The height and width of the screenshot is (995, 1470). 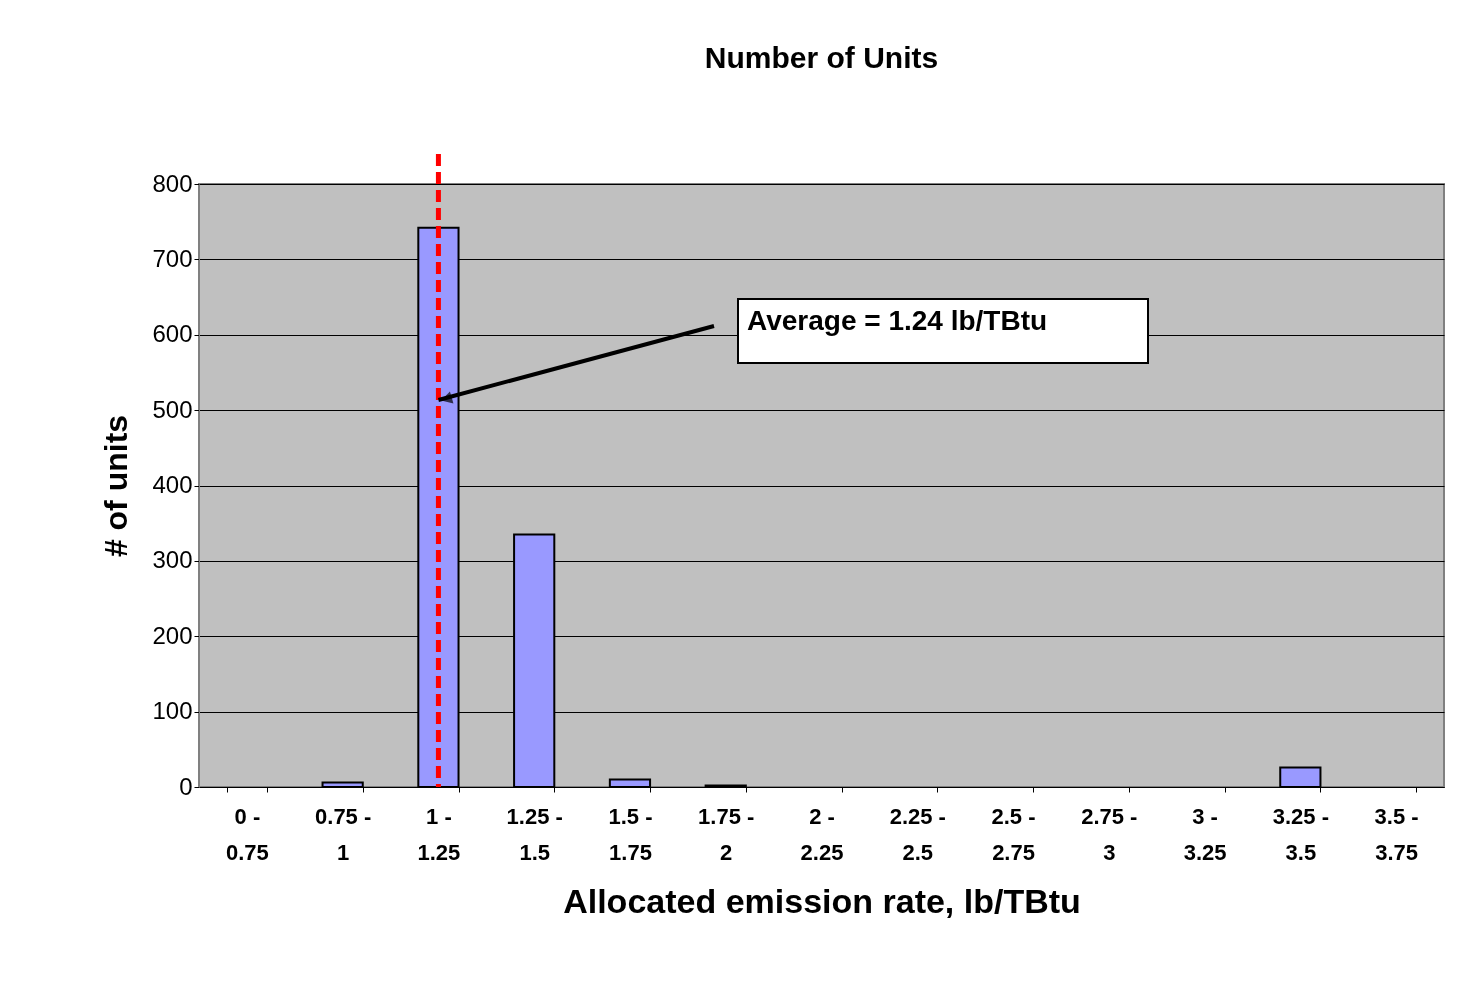 What do you see at coordinates (1205, 834) in the screenshot?
I see `x-tick-label: 3 - 3.25` at bounding box center [1205, 834].